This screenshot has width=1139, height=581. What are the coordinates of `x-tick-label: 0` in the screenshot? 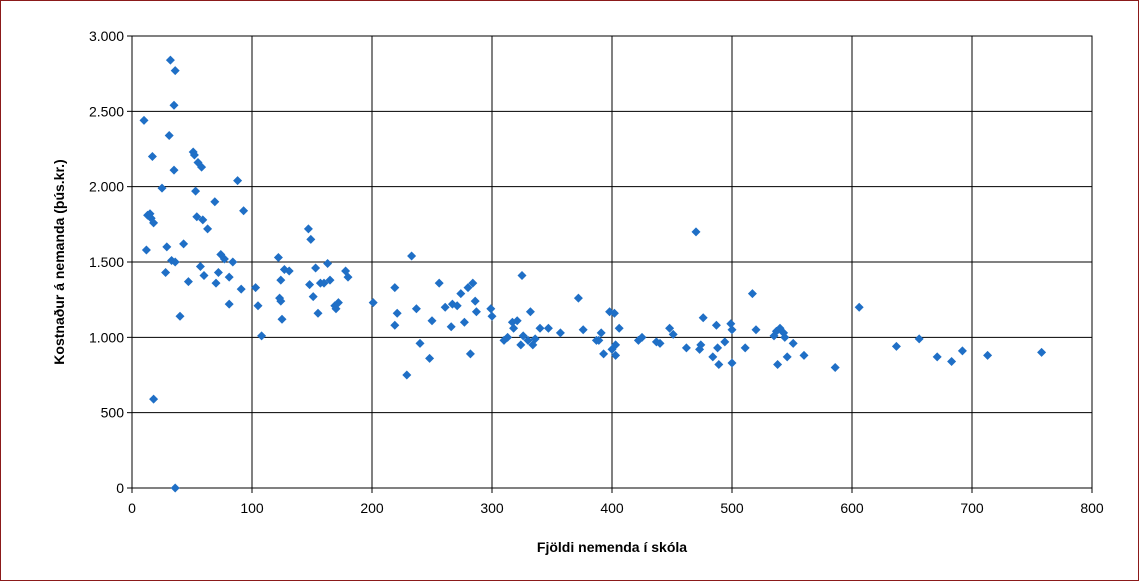 It's located at (132, 508).